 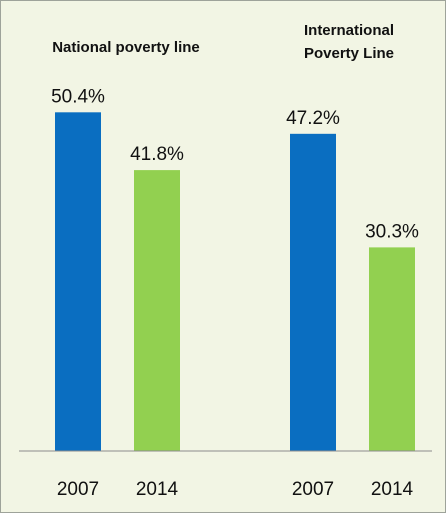 What do you see at coordinates (157, 489) in the screenshot?
I see `x-tick-label-group1-2014: 2014` at bounding box center [157, 489].